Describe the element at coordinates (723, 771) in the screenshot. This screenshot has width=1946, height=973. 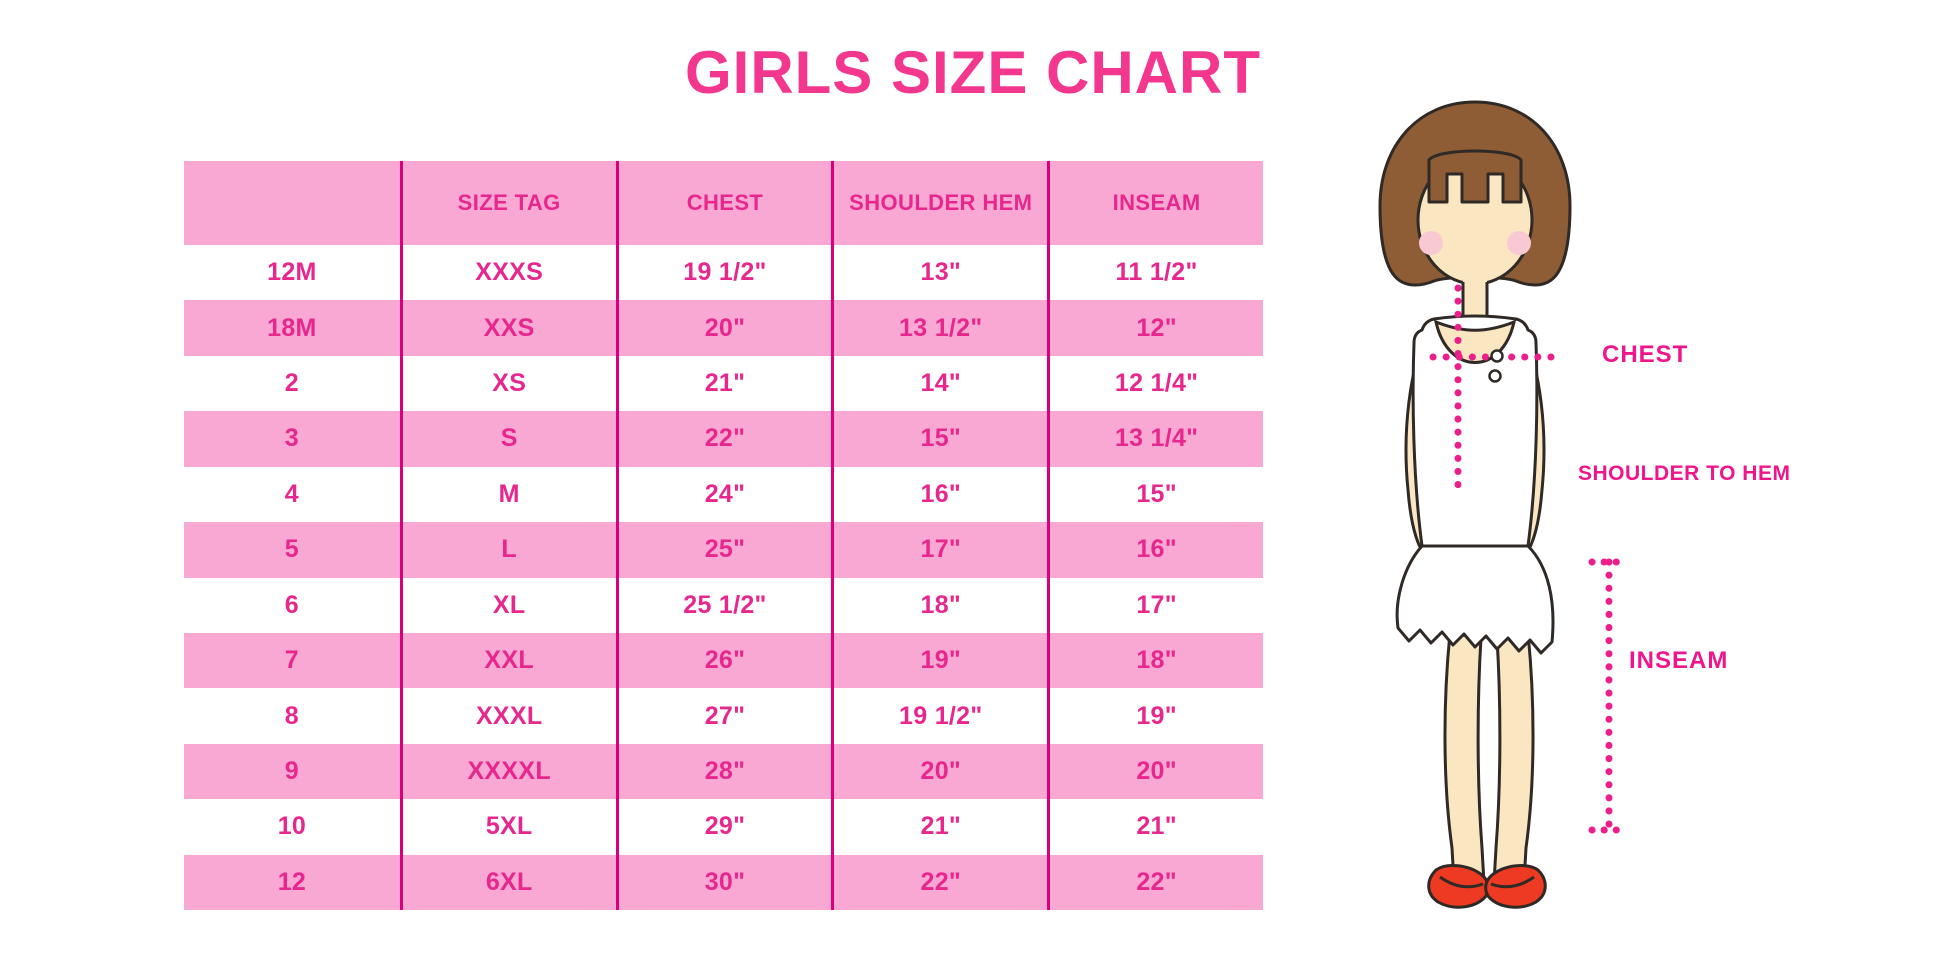
I see `table-cell: 28"` at that location.